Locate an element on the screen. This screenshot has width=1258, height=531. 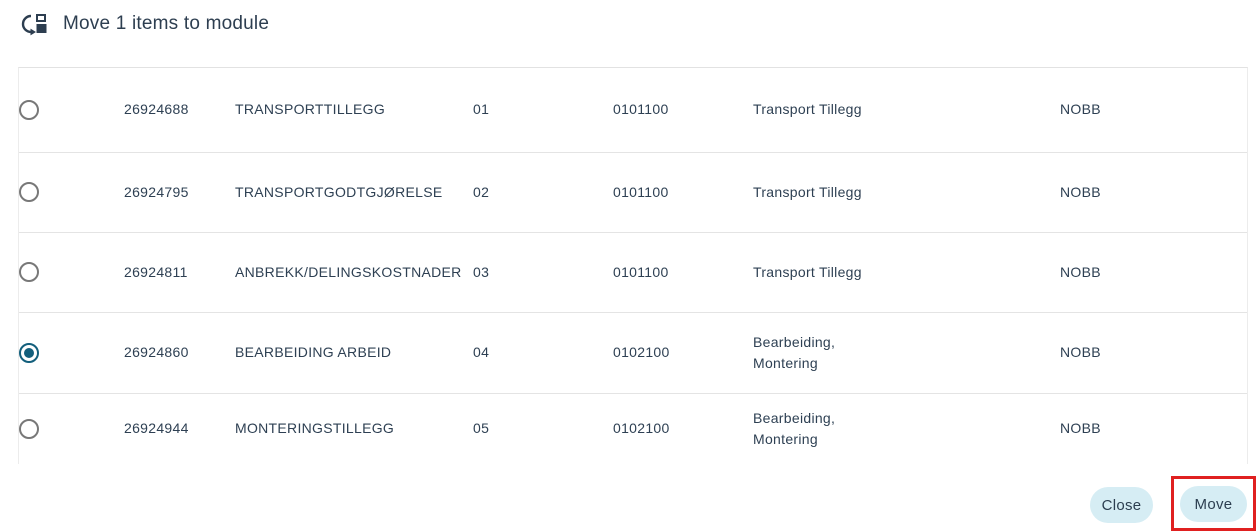
item-number-cell: 26924860 is located at coordinates (179, 352).